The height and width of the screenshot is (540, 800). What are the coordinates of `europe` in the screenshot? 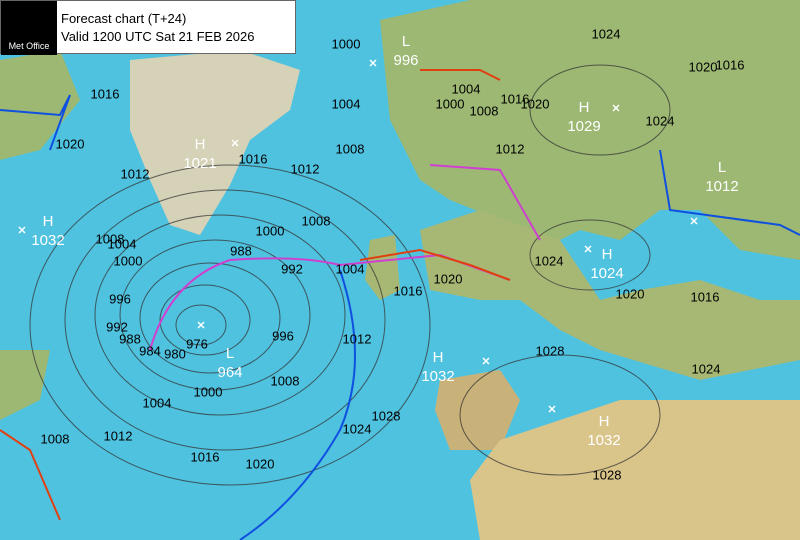 It's located at (610, 295).